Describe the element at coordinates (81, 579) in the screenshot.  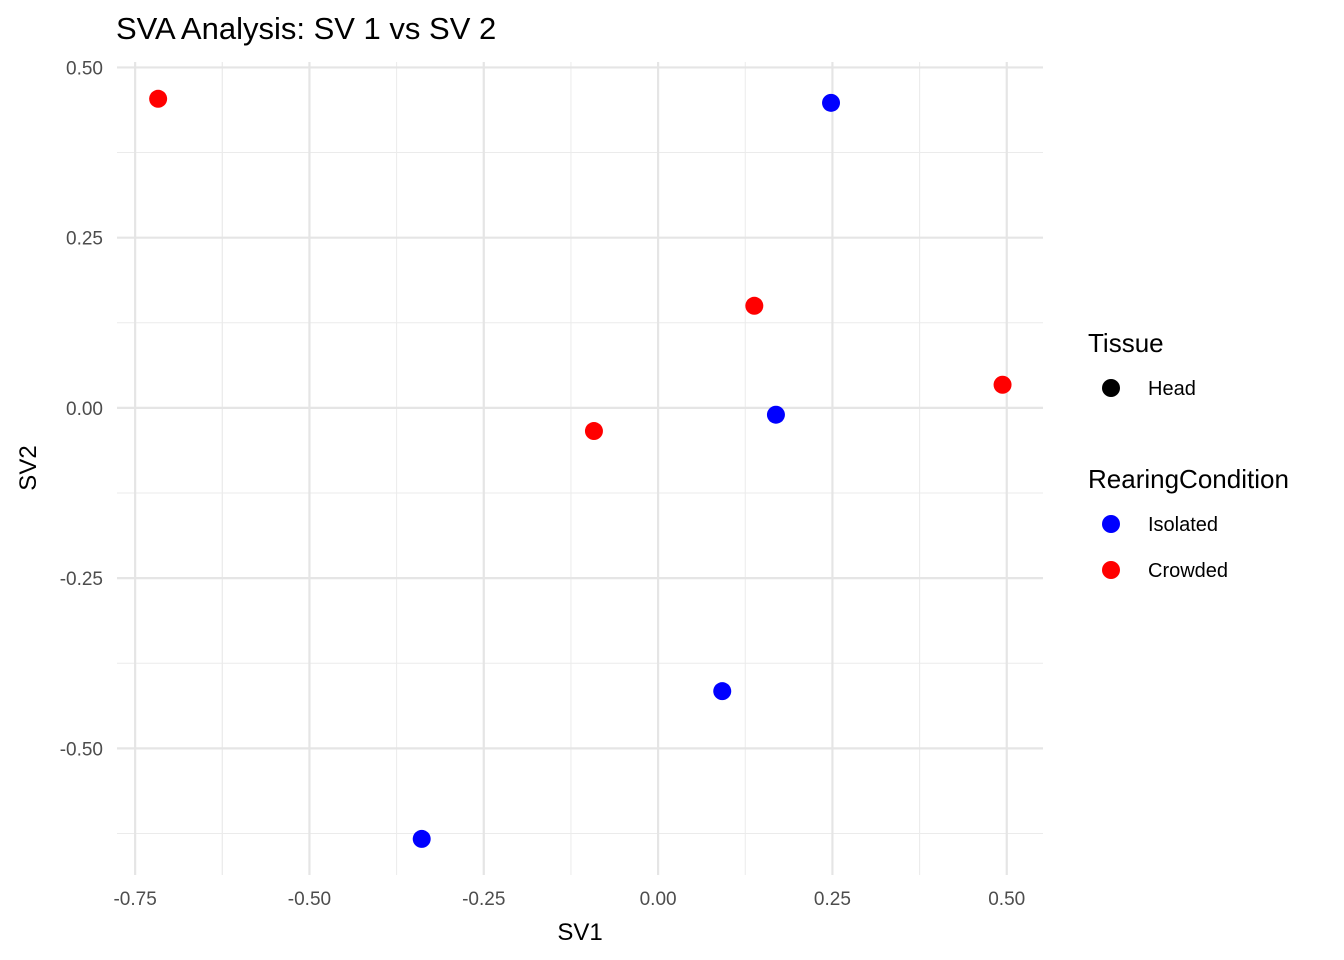
I see `y-tick-label: -0.25` at that location.